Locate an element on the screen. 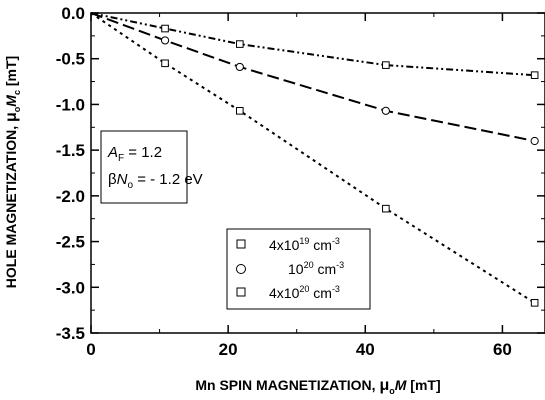 The height and width of the screenshot is (400, 545). y-axis-label: HOLE MAGNETIZATION, μoMc [mT] is located at coordinates (12, 172).